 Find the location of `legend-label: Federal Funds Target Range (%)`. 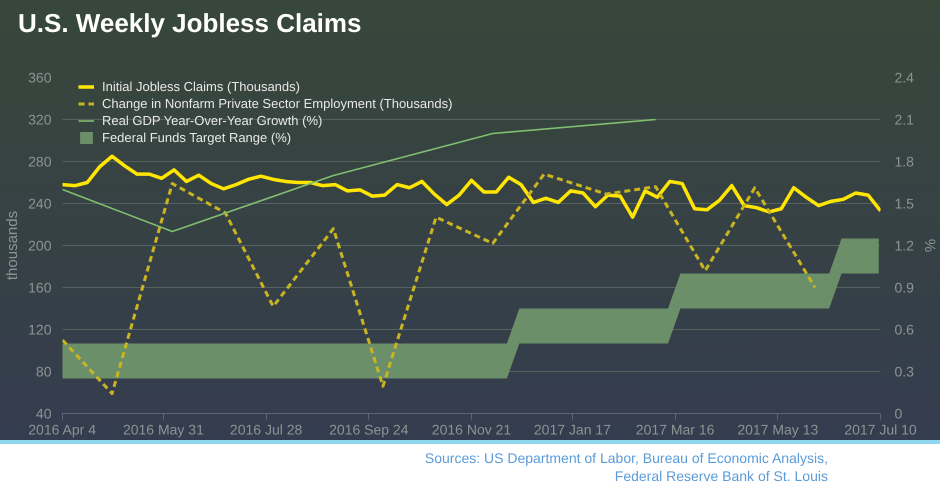

legend-label: Federal Funds Target Range (%) is located at coordinates (197, 137).